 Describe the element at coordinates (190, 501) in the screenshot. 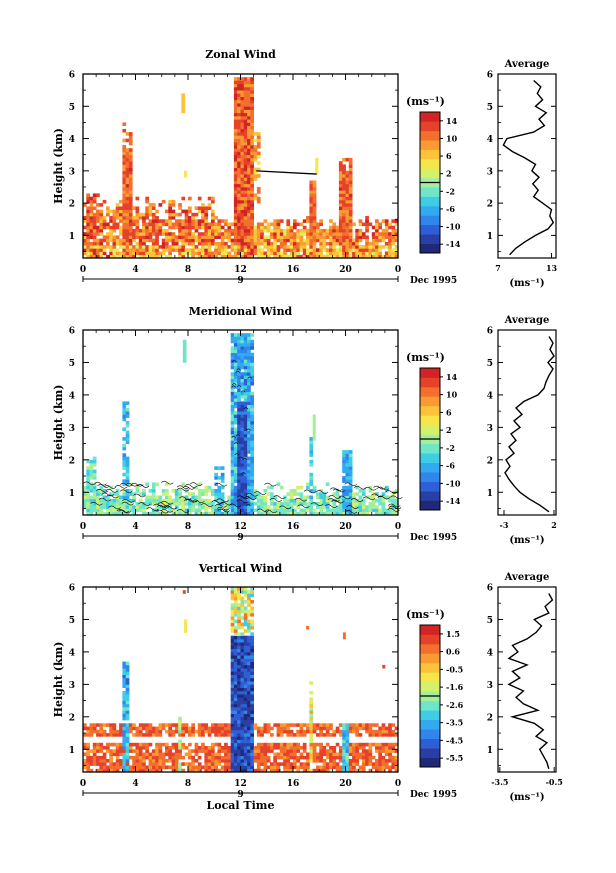

I see `contour-segment` at that location.